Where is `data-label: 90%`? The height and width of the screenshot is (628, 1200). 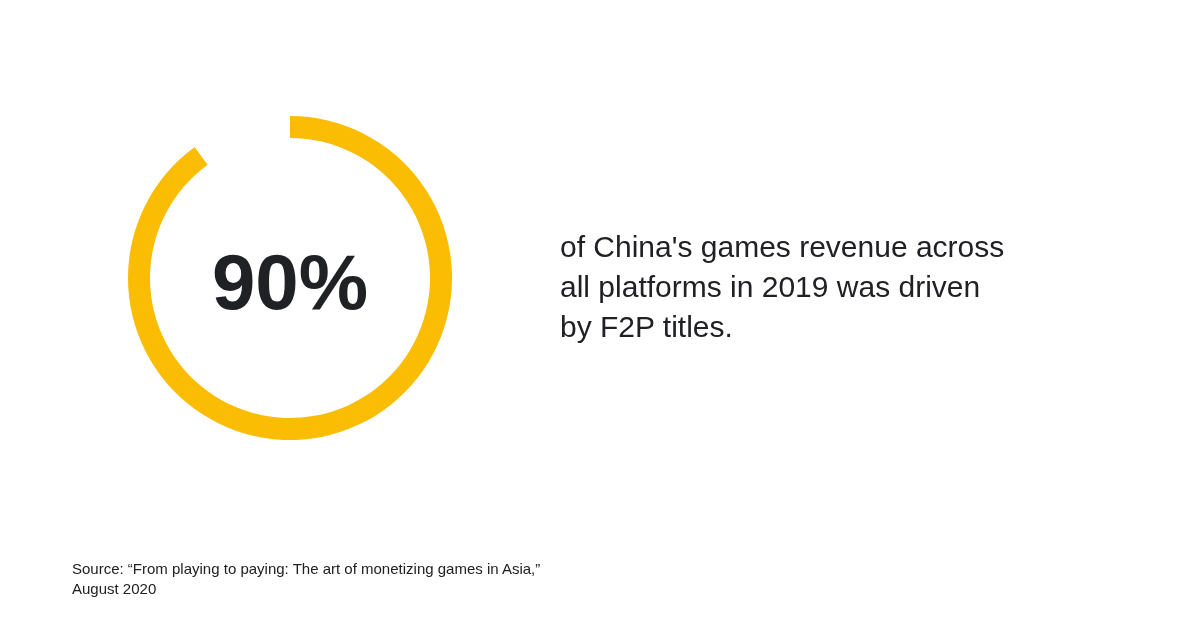
data-label: 90% is located at coordinates (290, 282).